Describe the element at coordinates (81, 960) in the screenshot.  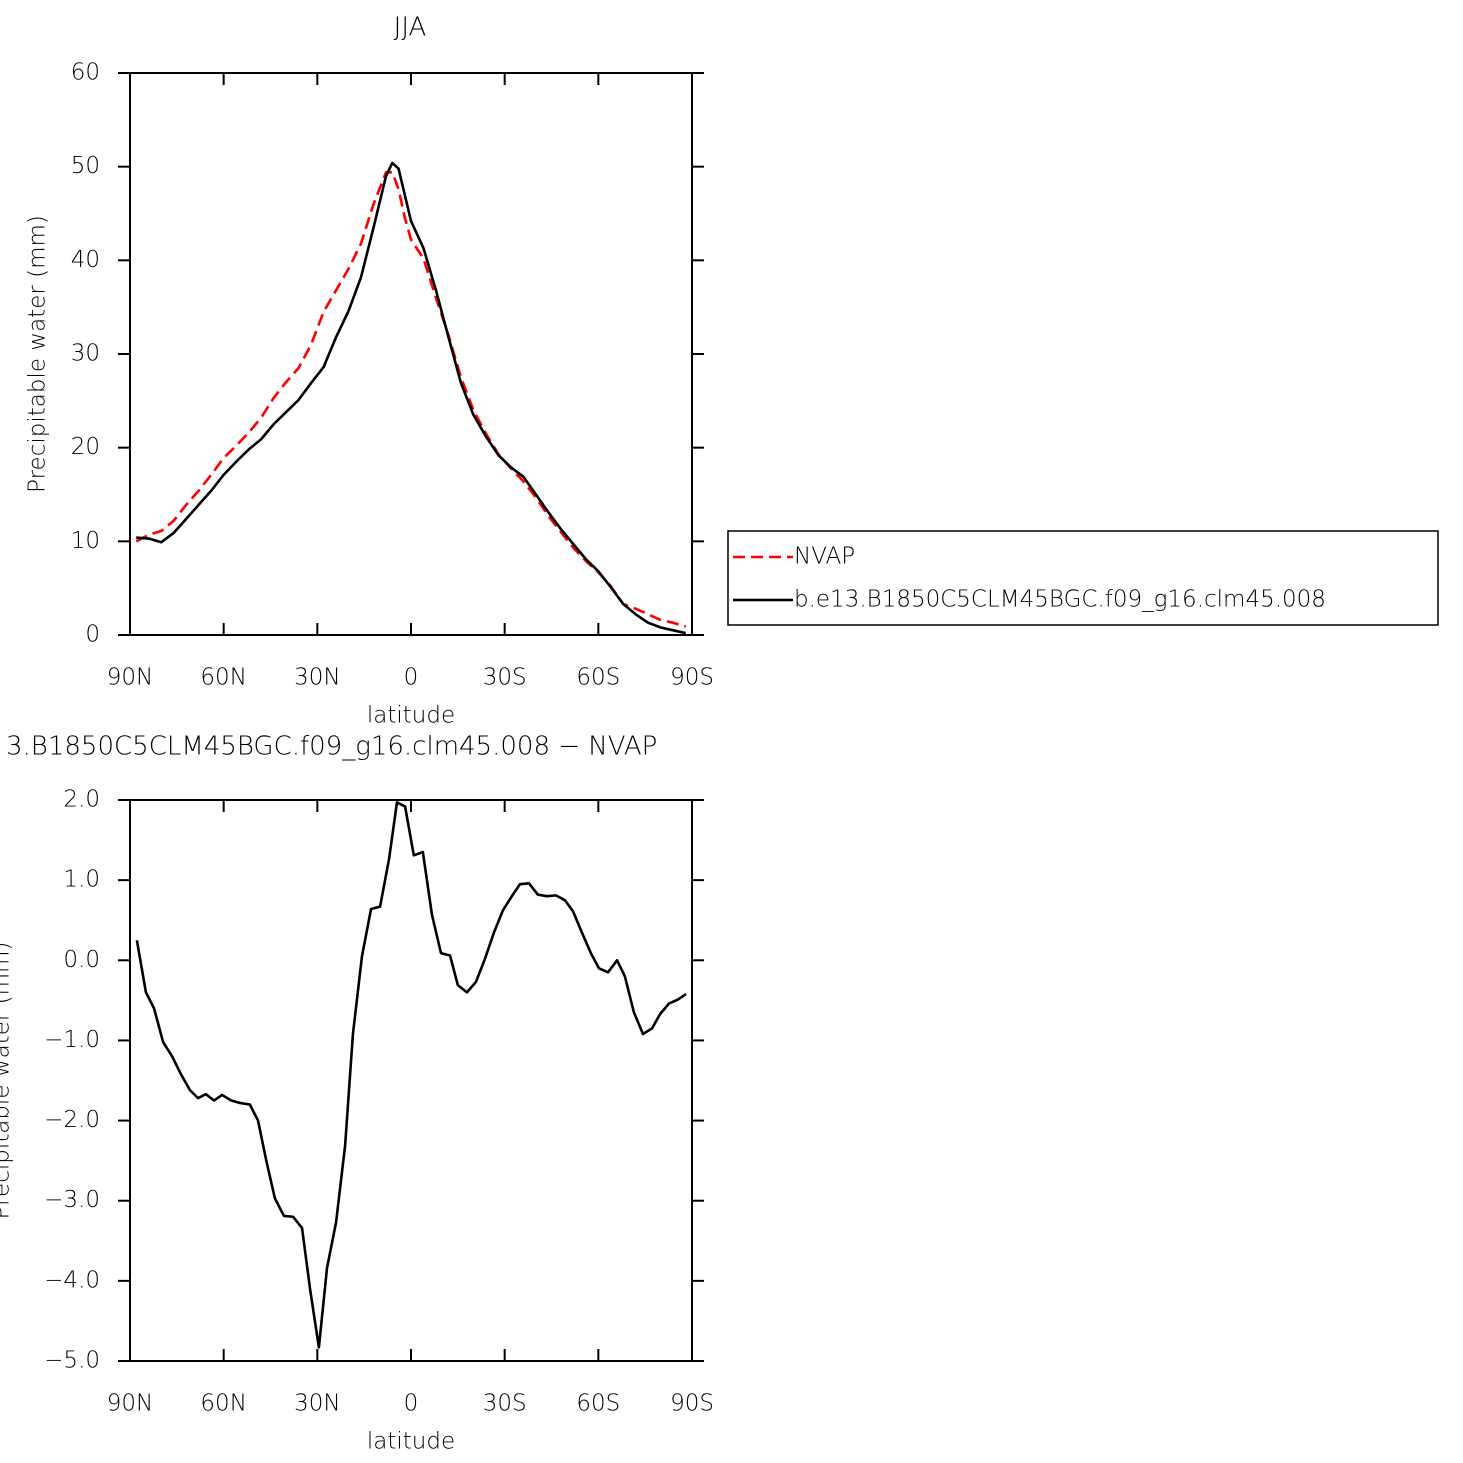
I see `y-tick-label: 0.0` at that location.